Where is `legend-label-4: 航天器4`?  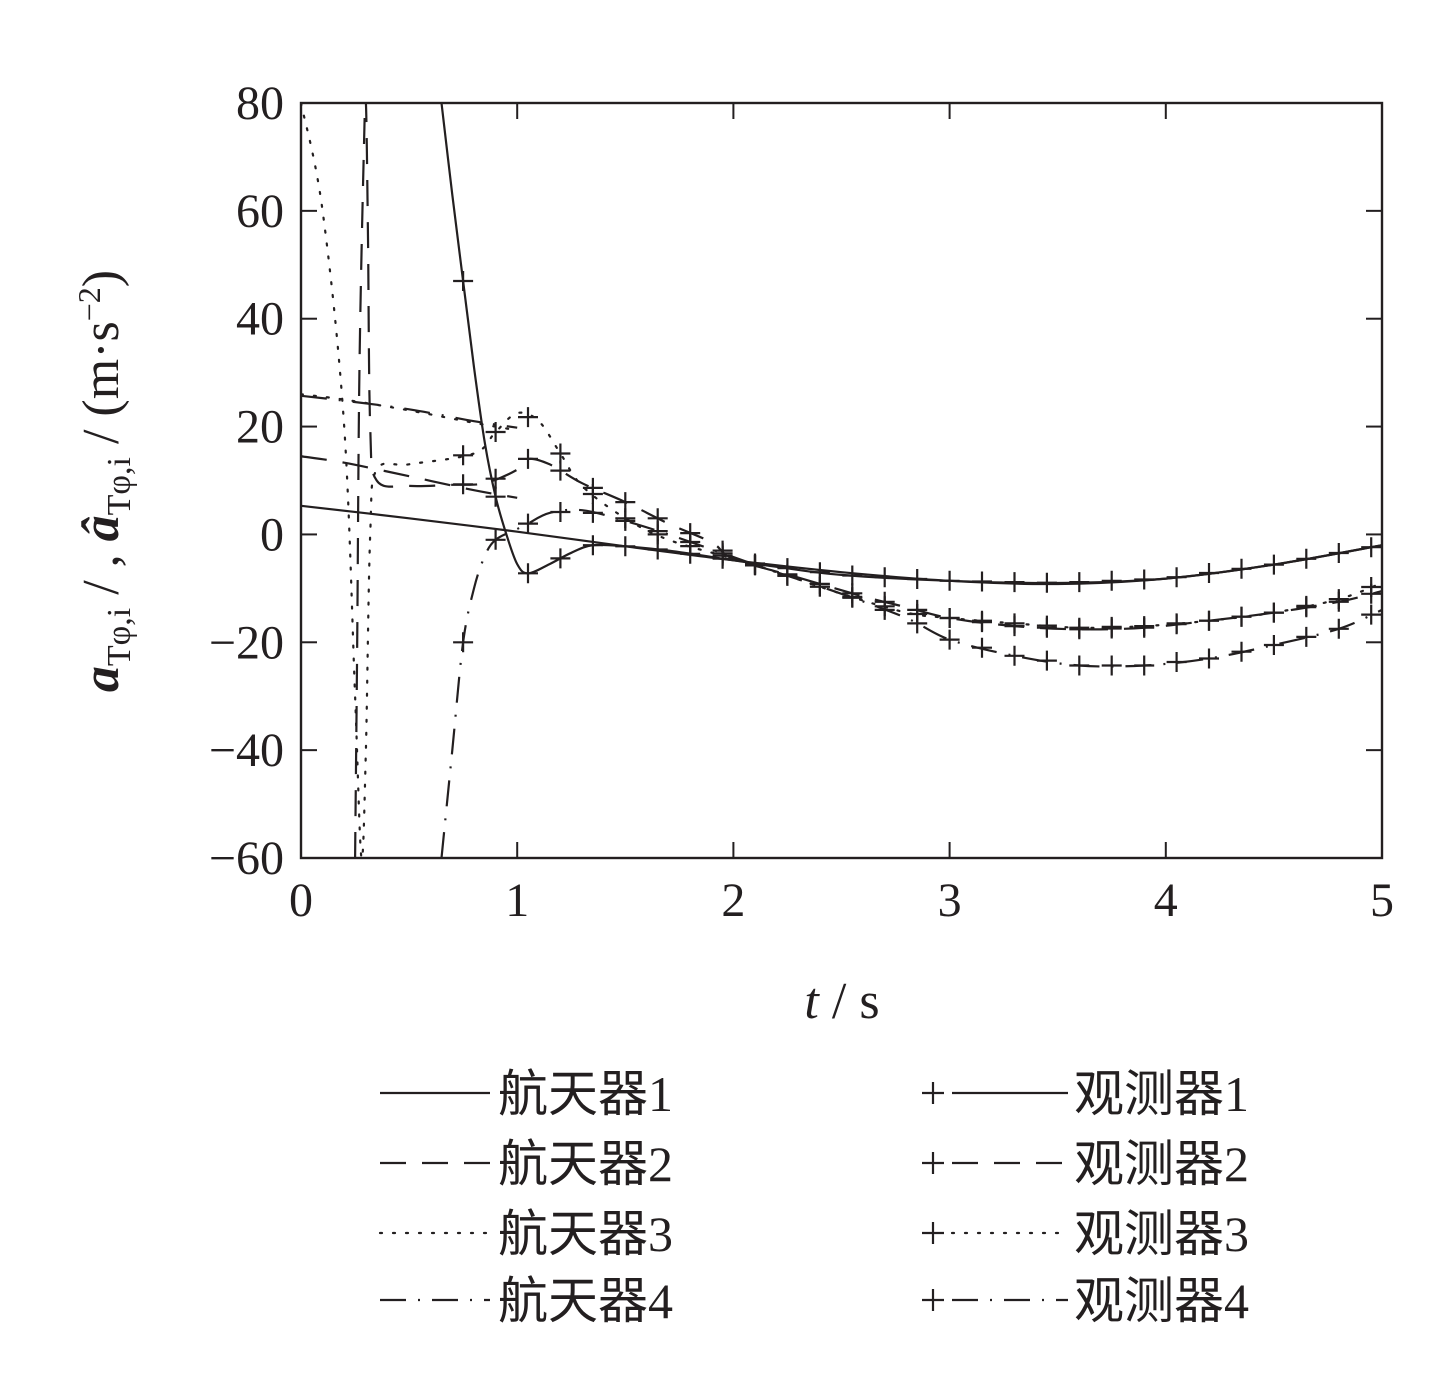 legend-label-4: 航天器4 is located at coordinates (585, 1301).